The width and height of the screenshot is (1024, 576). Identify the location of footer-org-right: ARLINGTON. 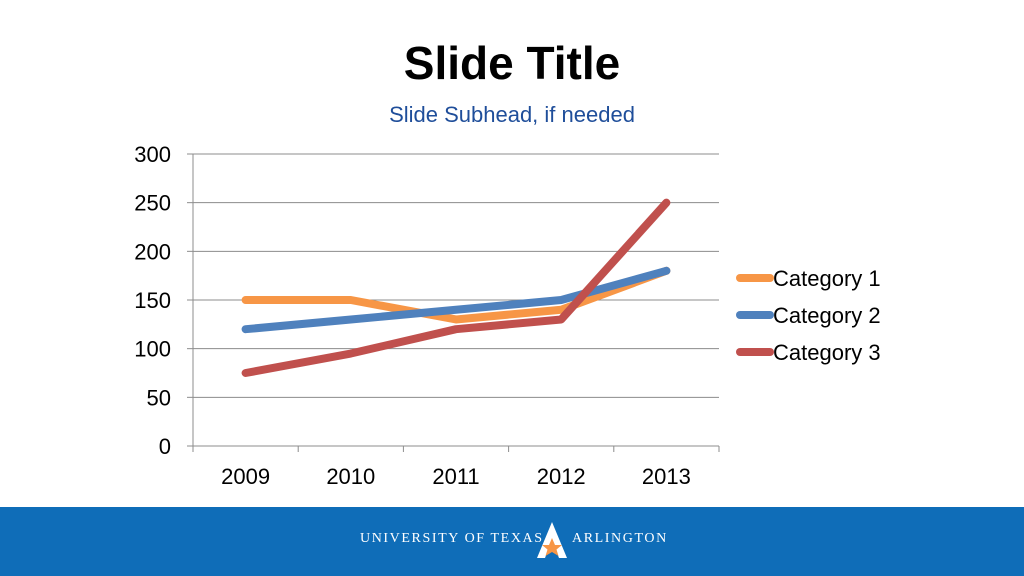
(620, 538).